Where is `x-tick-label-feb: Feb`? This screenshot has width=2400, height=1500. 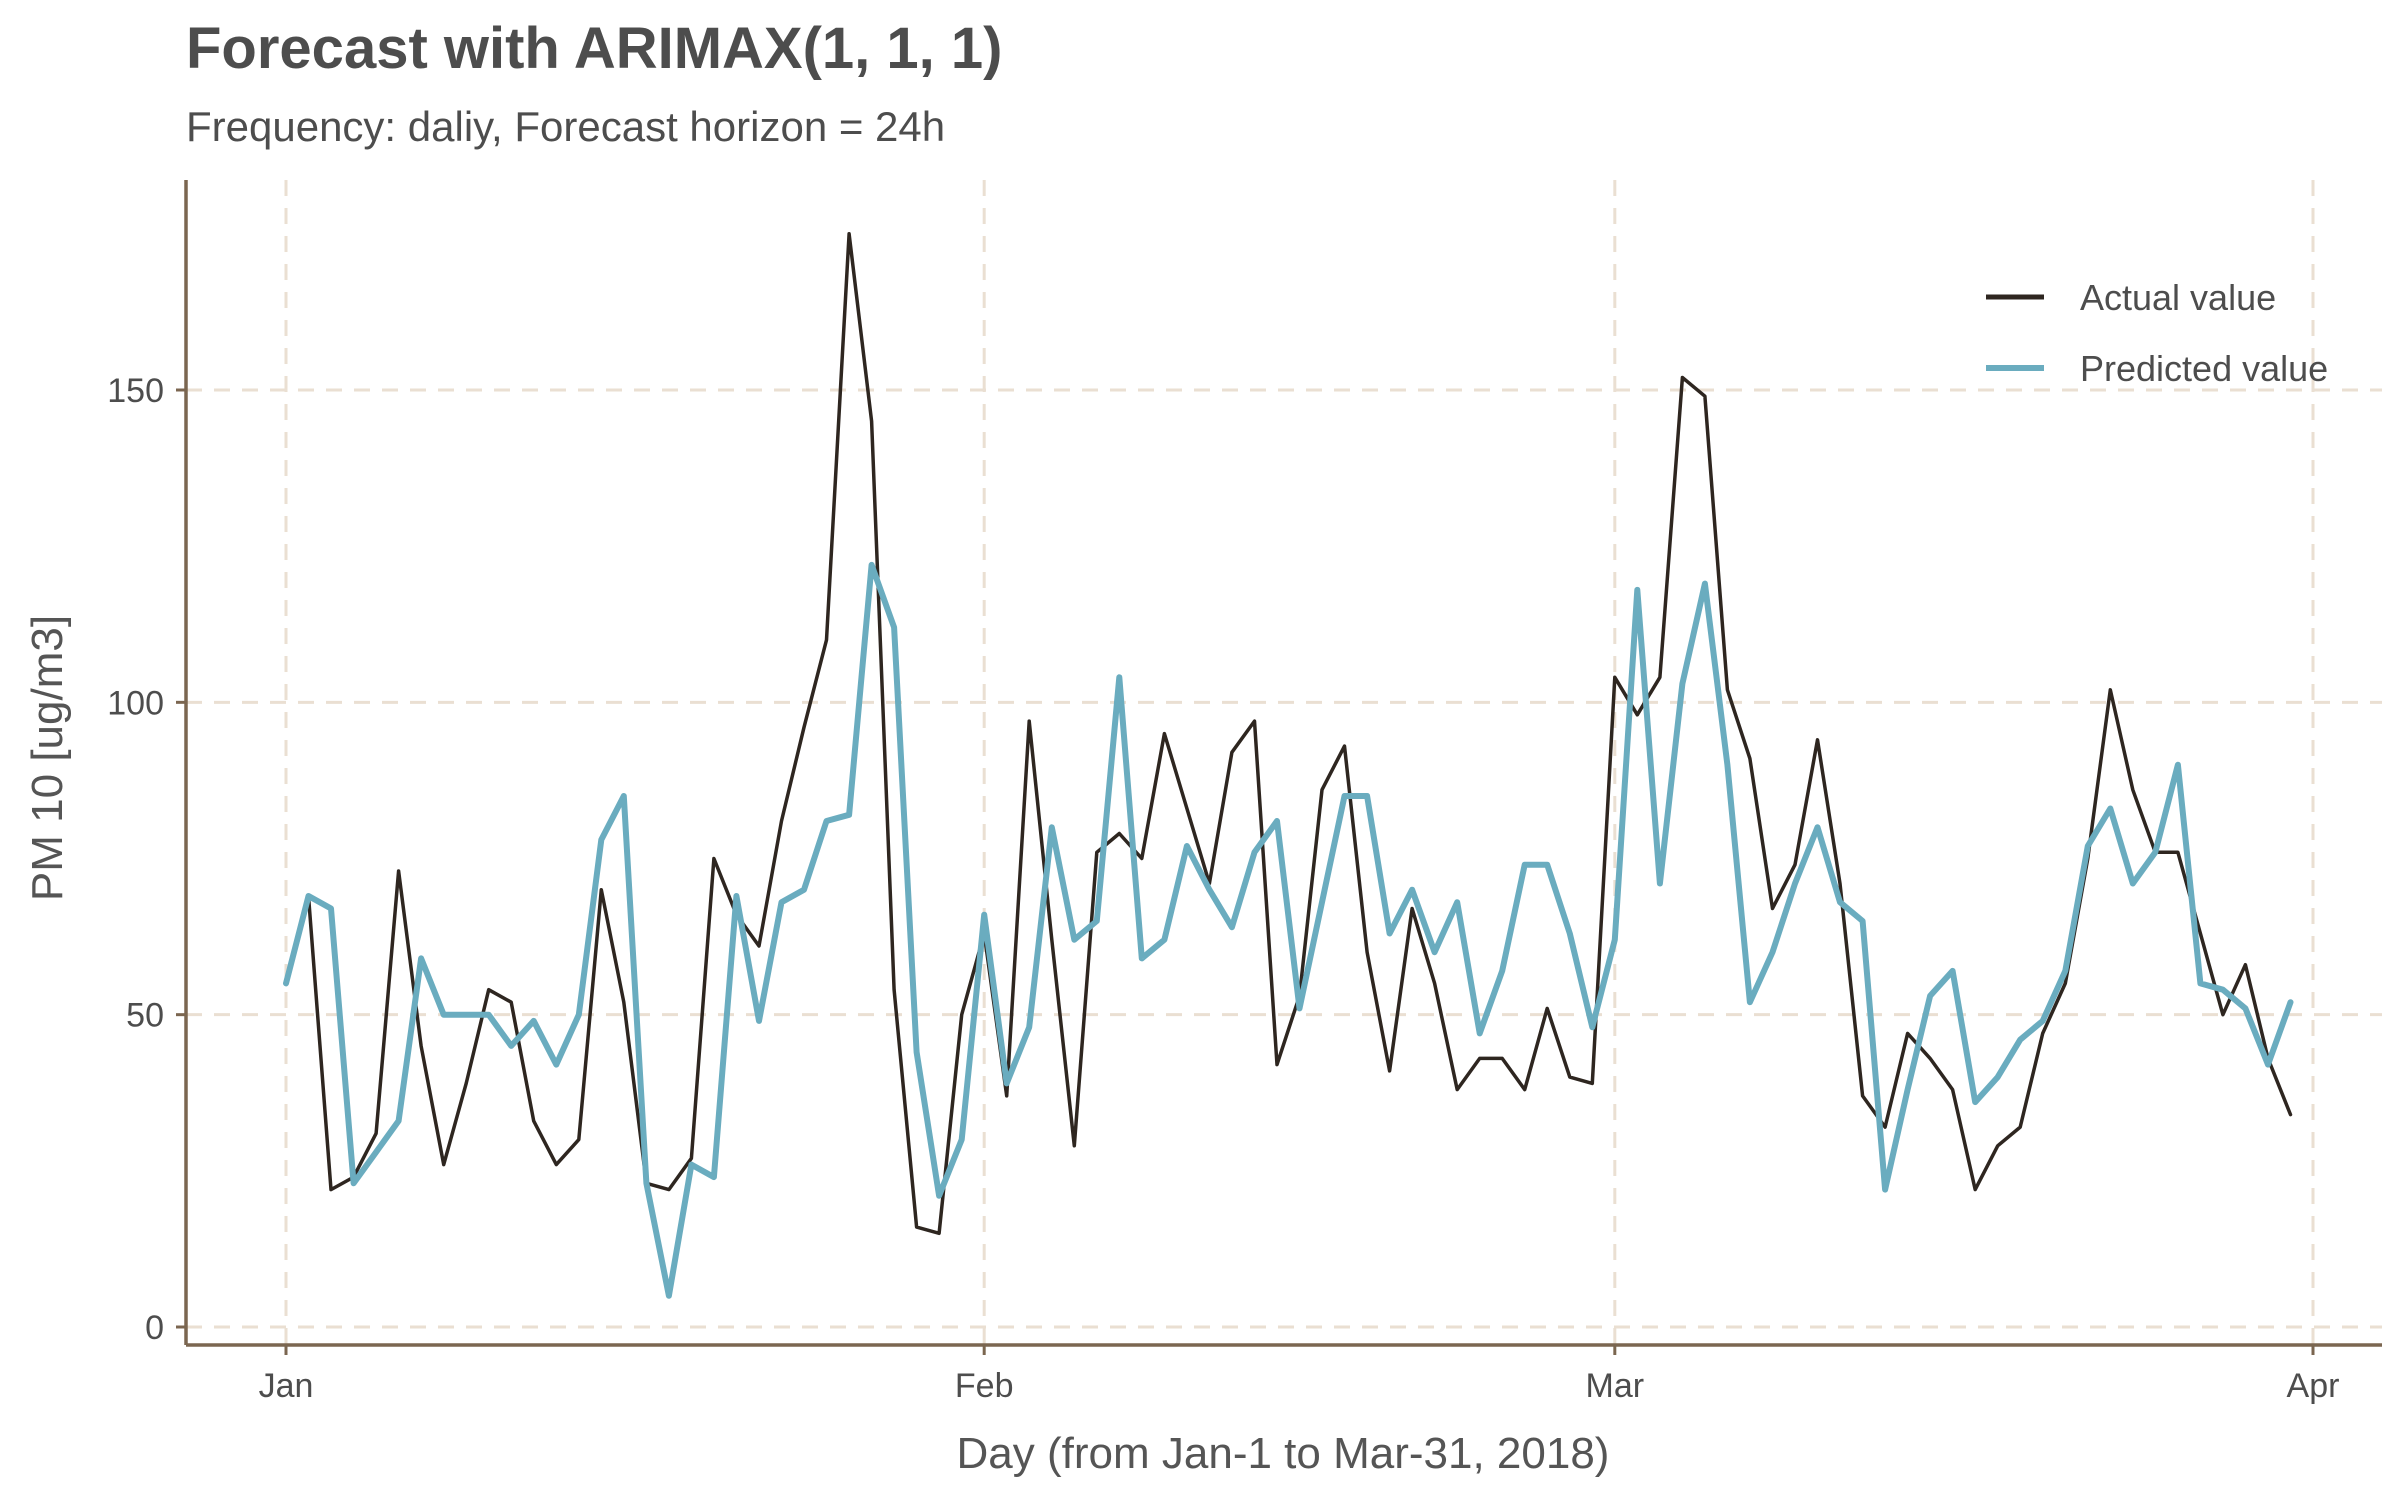 x-tick-label-feb: Feb is located at coordinates (984, 1386).